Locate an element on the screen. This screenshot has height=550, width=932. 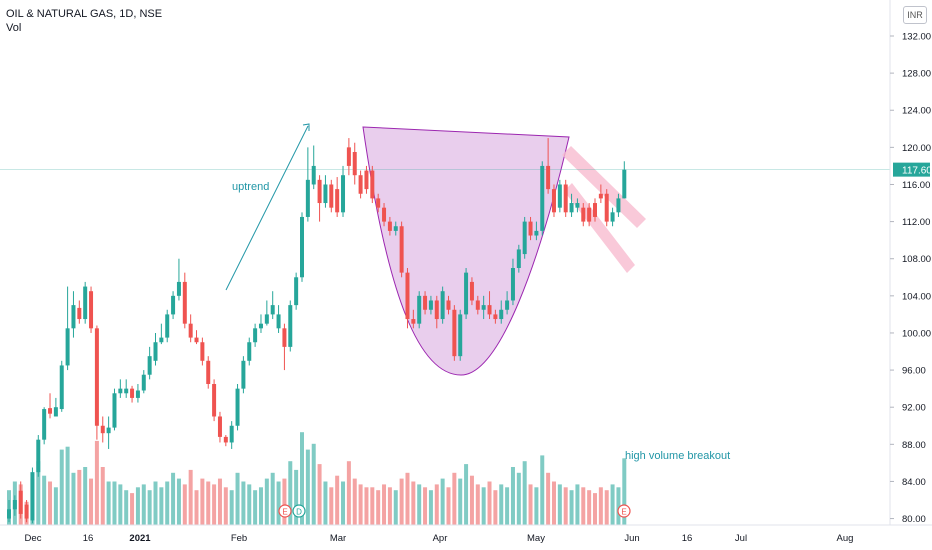
event-marker is located at coordinates (285, 511).